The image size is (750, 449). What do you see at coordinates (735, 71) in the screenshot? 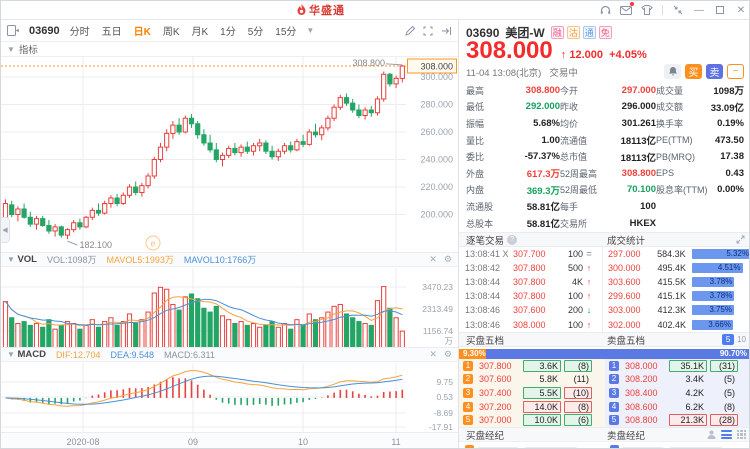
I see `collapse-quote-button: −` at bounding box center [735, 71].